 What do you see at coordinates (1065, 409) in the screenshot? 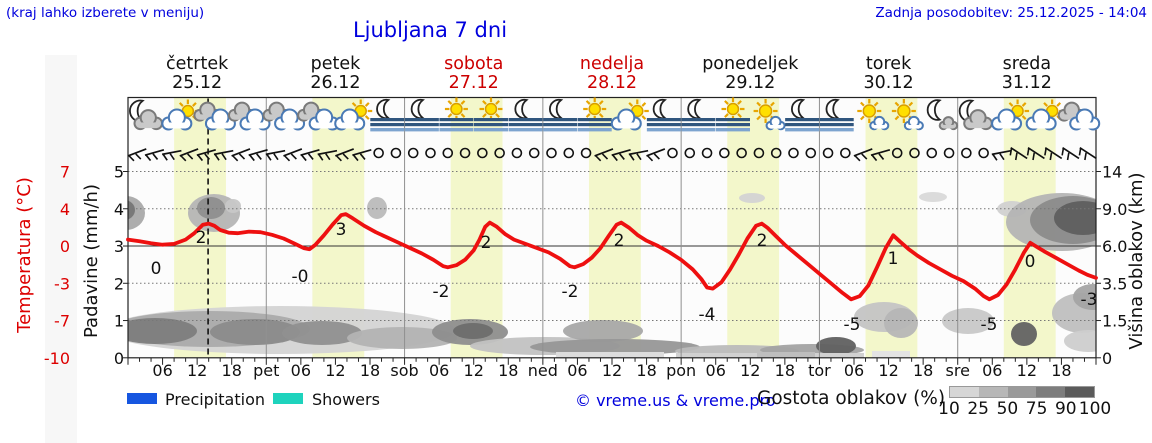
I see `cloud-density-scale-value: 90` at bounding box center [1065, 409].